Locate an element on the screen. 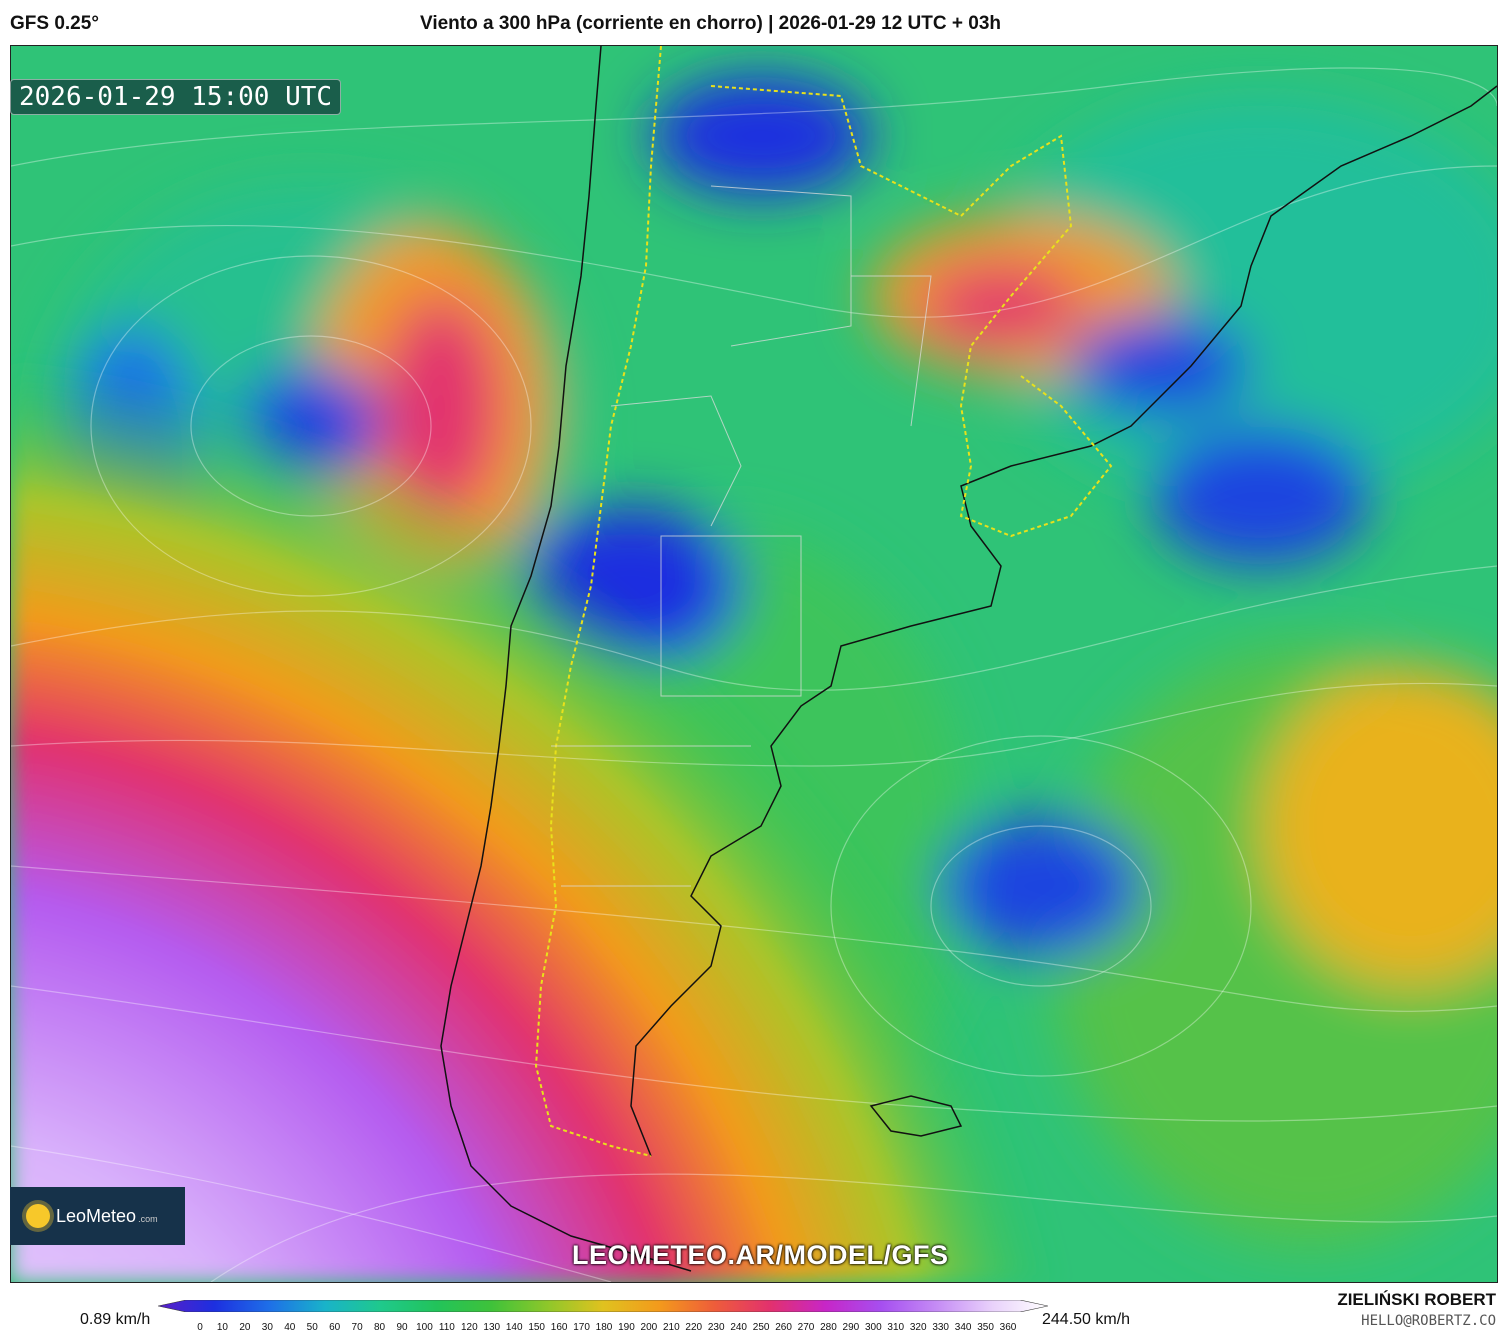 The height and width of the screenshot is (1338, 1505). colorbar-tick-label: 90 is located at coordinates (402, 1327).